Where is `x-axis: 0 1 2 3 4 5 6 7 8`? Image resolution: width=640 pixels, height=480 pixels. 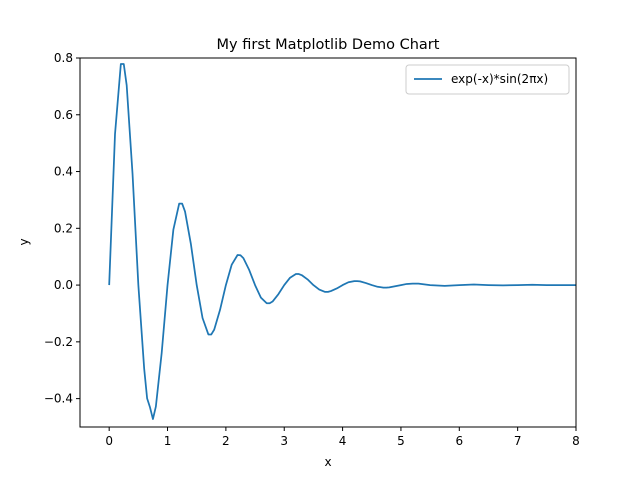
x-axis: 0 1 2 3 4 5 6 7 8 is located at coordinates (342, 437).